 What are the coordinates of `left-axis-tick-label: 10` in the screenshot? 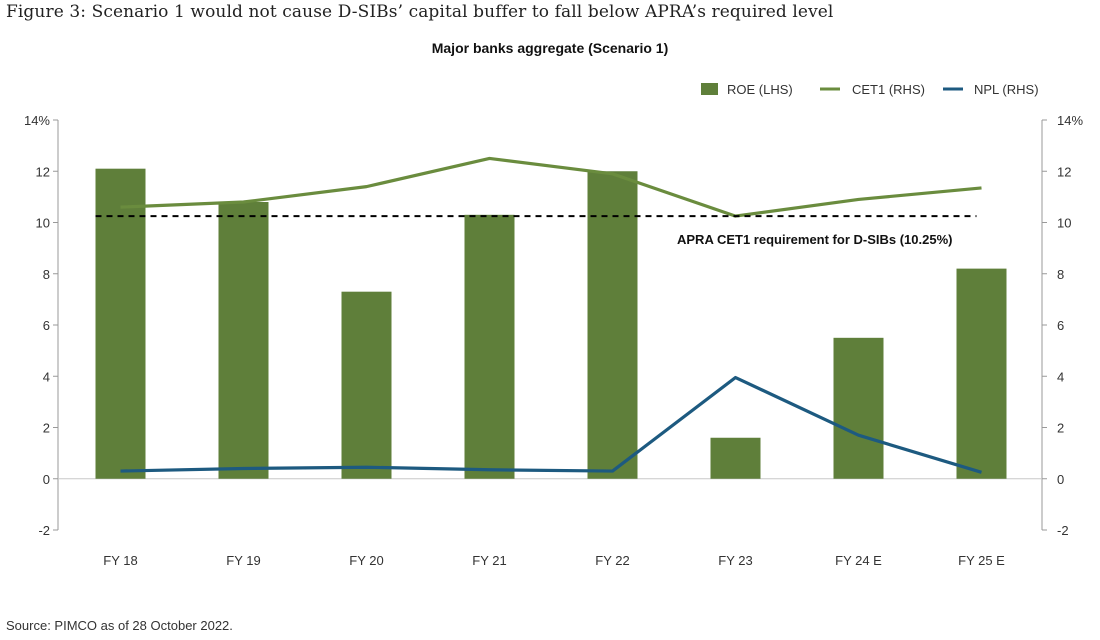 It's located at (43, 223).